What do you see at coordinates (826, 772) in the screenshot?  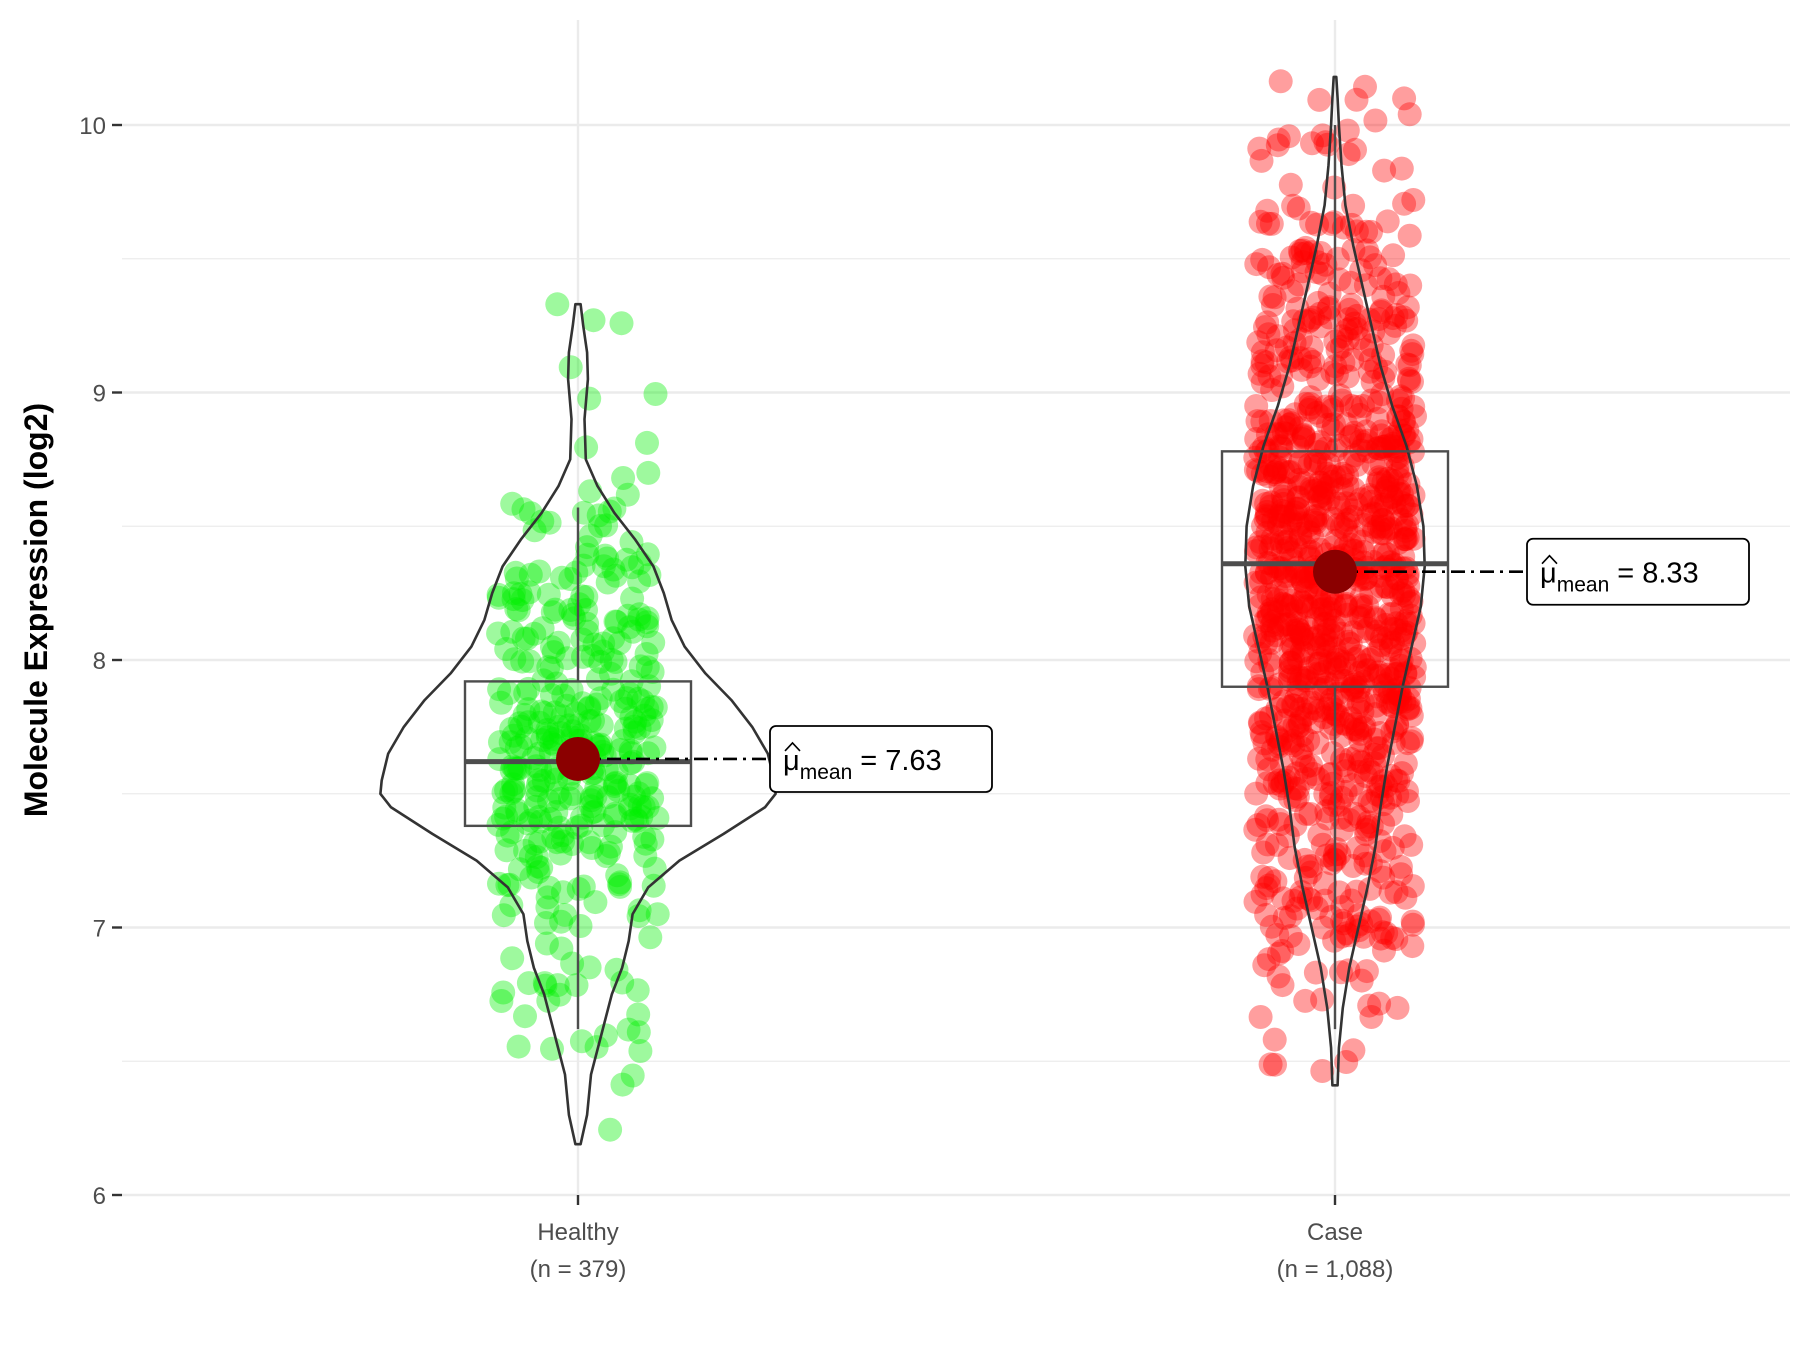 I see `mean-subscript: mean` at bounding box center [826, 772].